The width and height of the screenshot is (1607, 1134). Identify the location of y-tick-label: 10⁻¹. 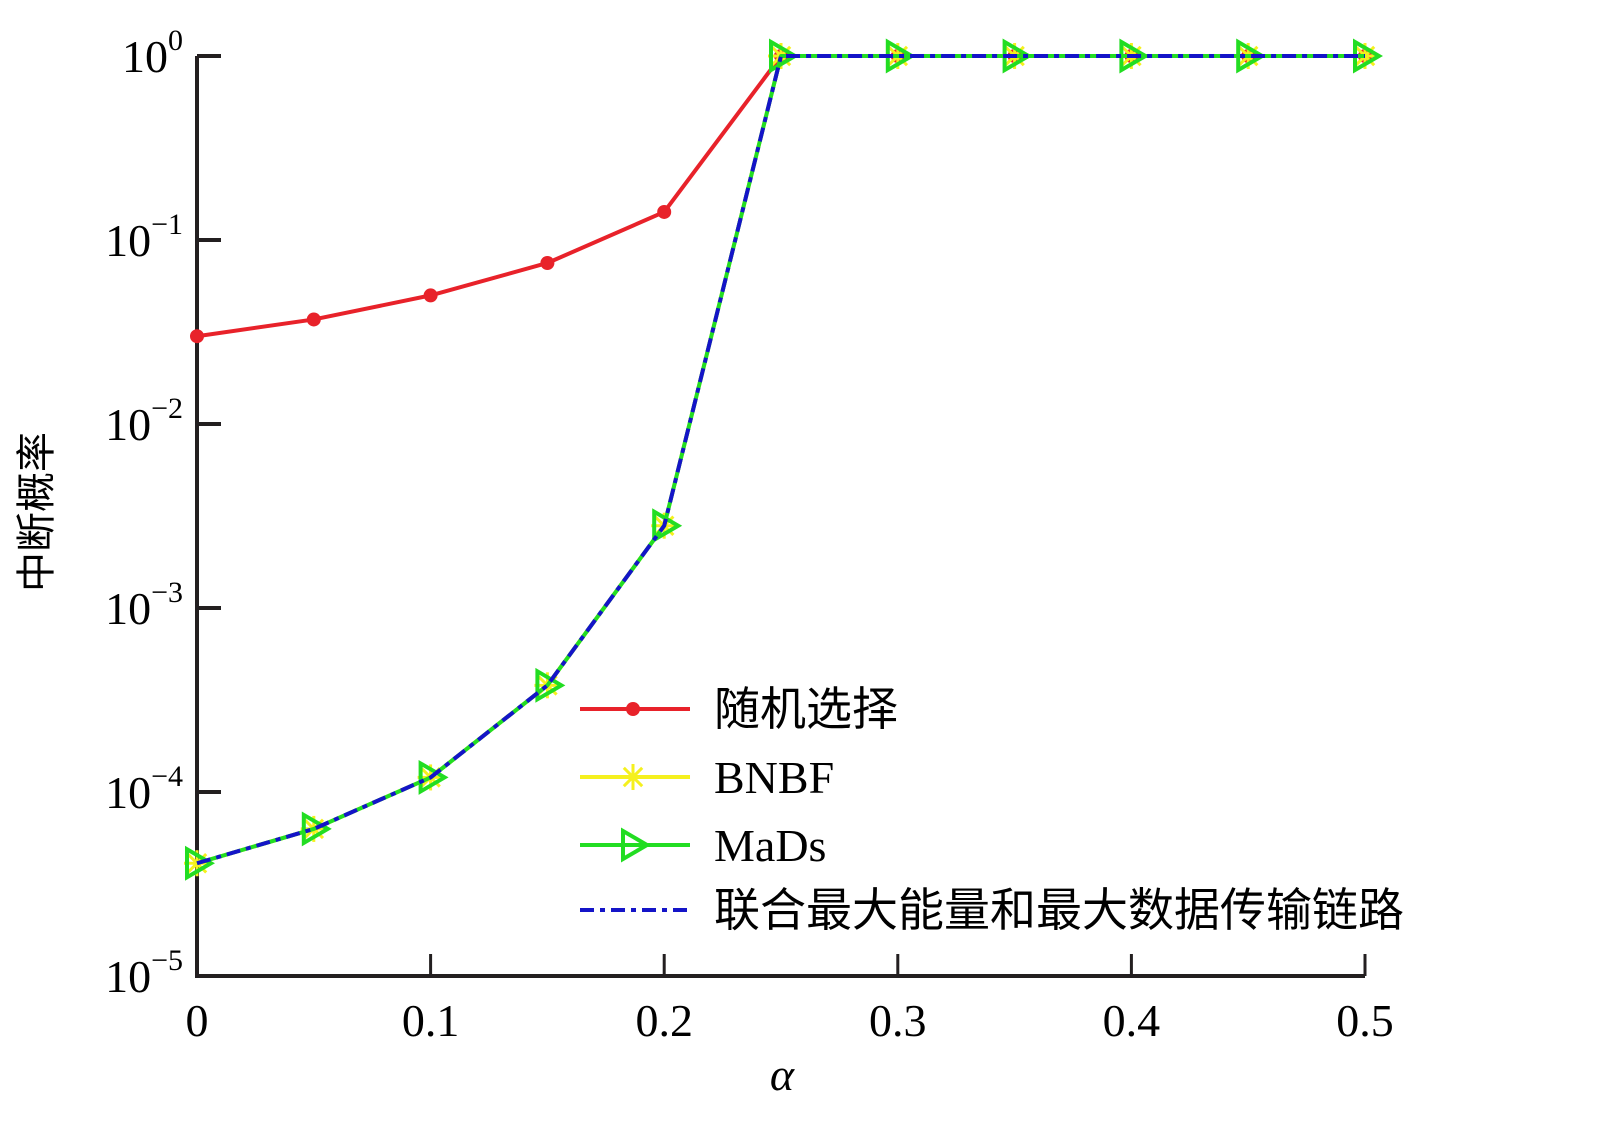
(144, 237).